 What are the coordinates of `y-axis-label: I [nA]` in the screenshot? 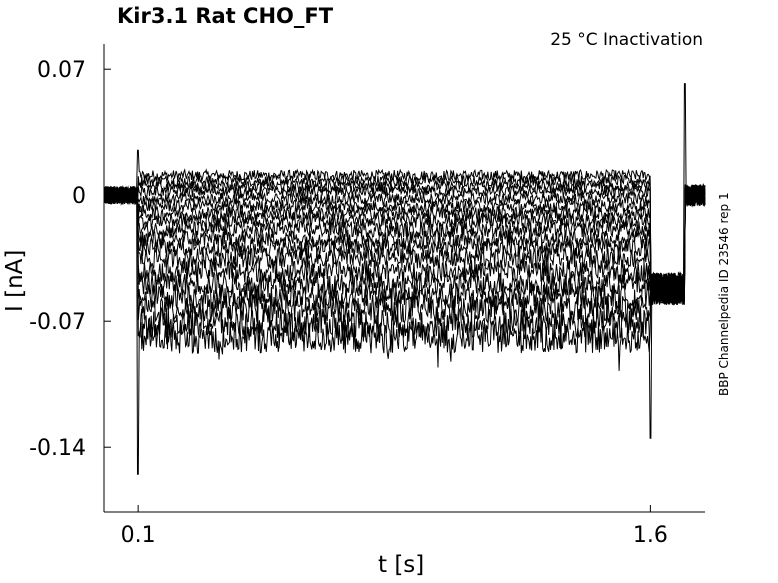 It's located at (15, 280).